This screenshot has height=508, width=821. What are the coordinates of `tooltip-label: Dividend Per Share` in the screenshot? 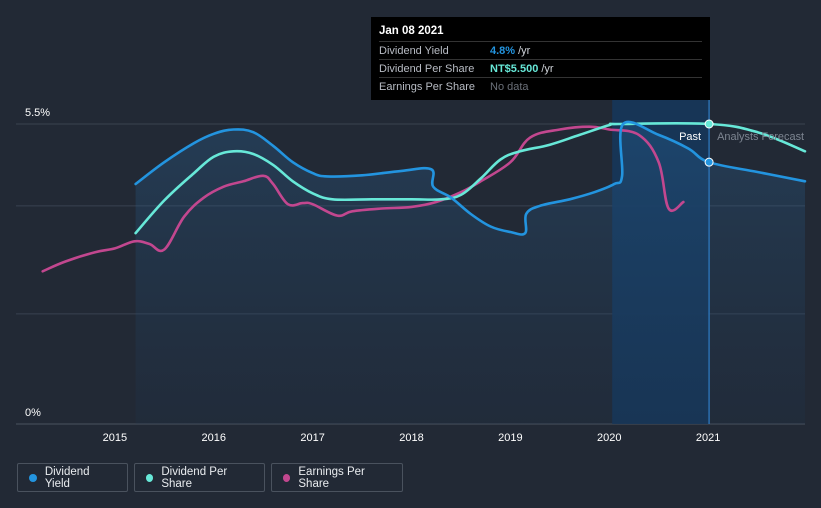 It's located at (427, 68).